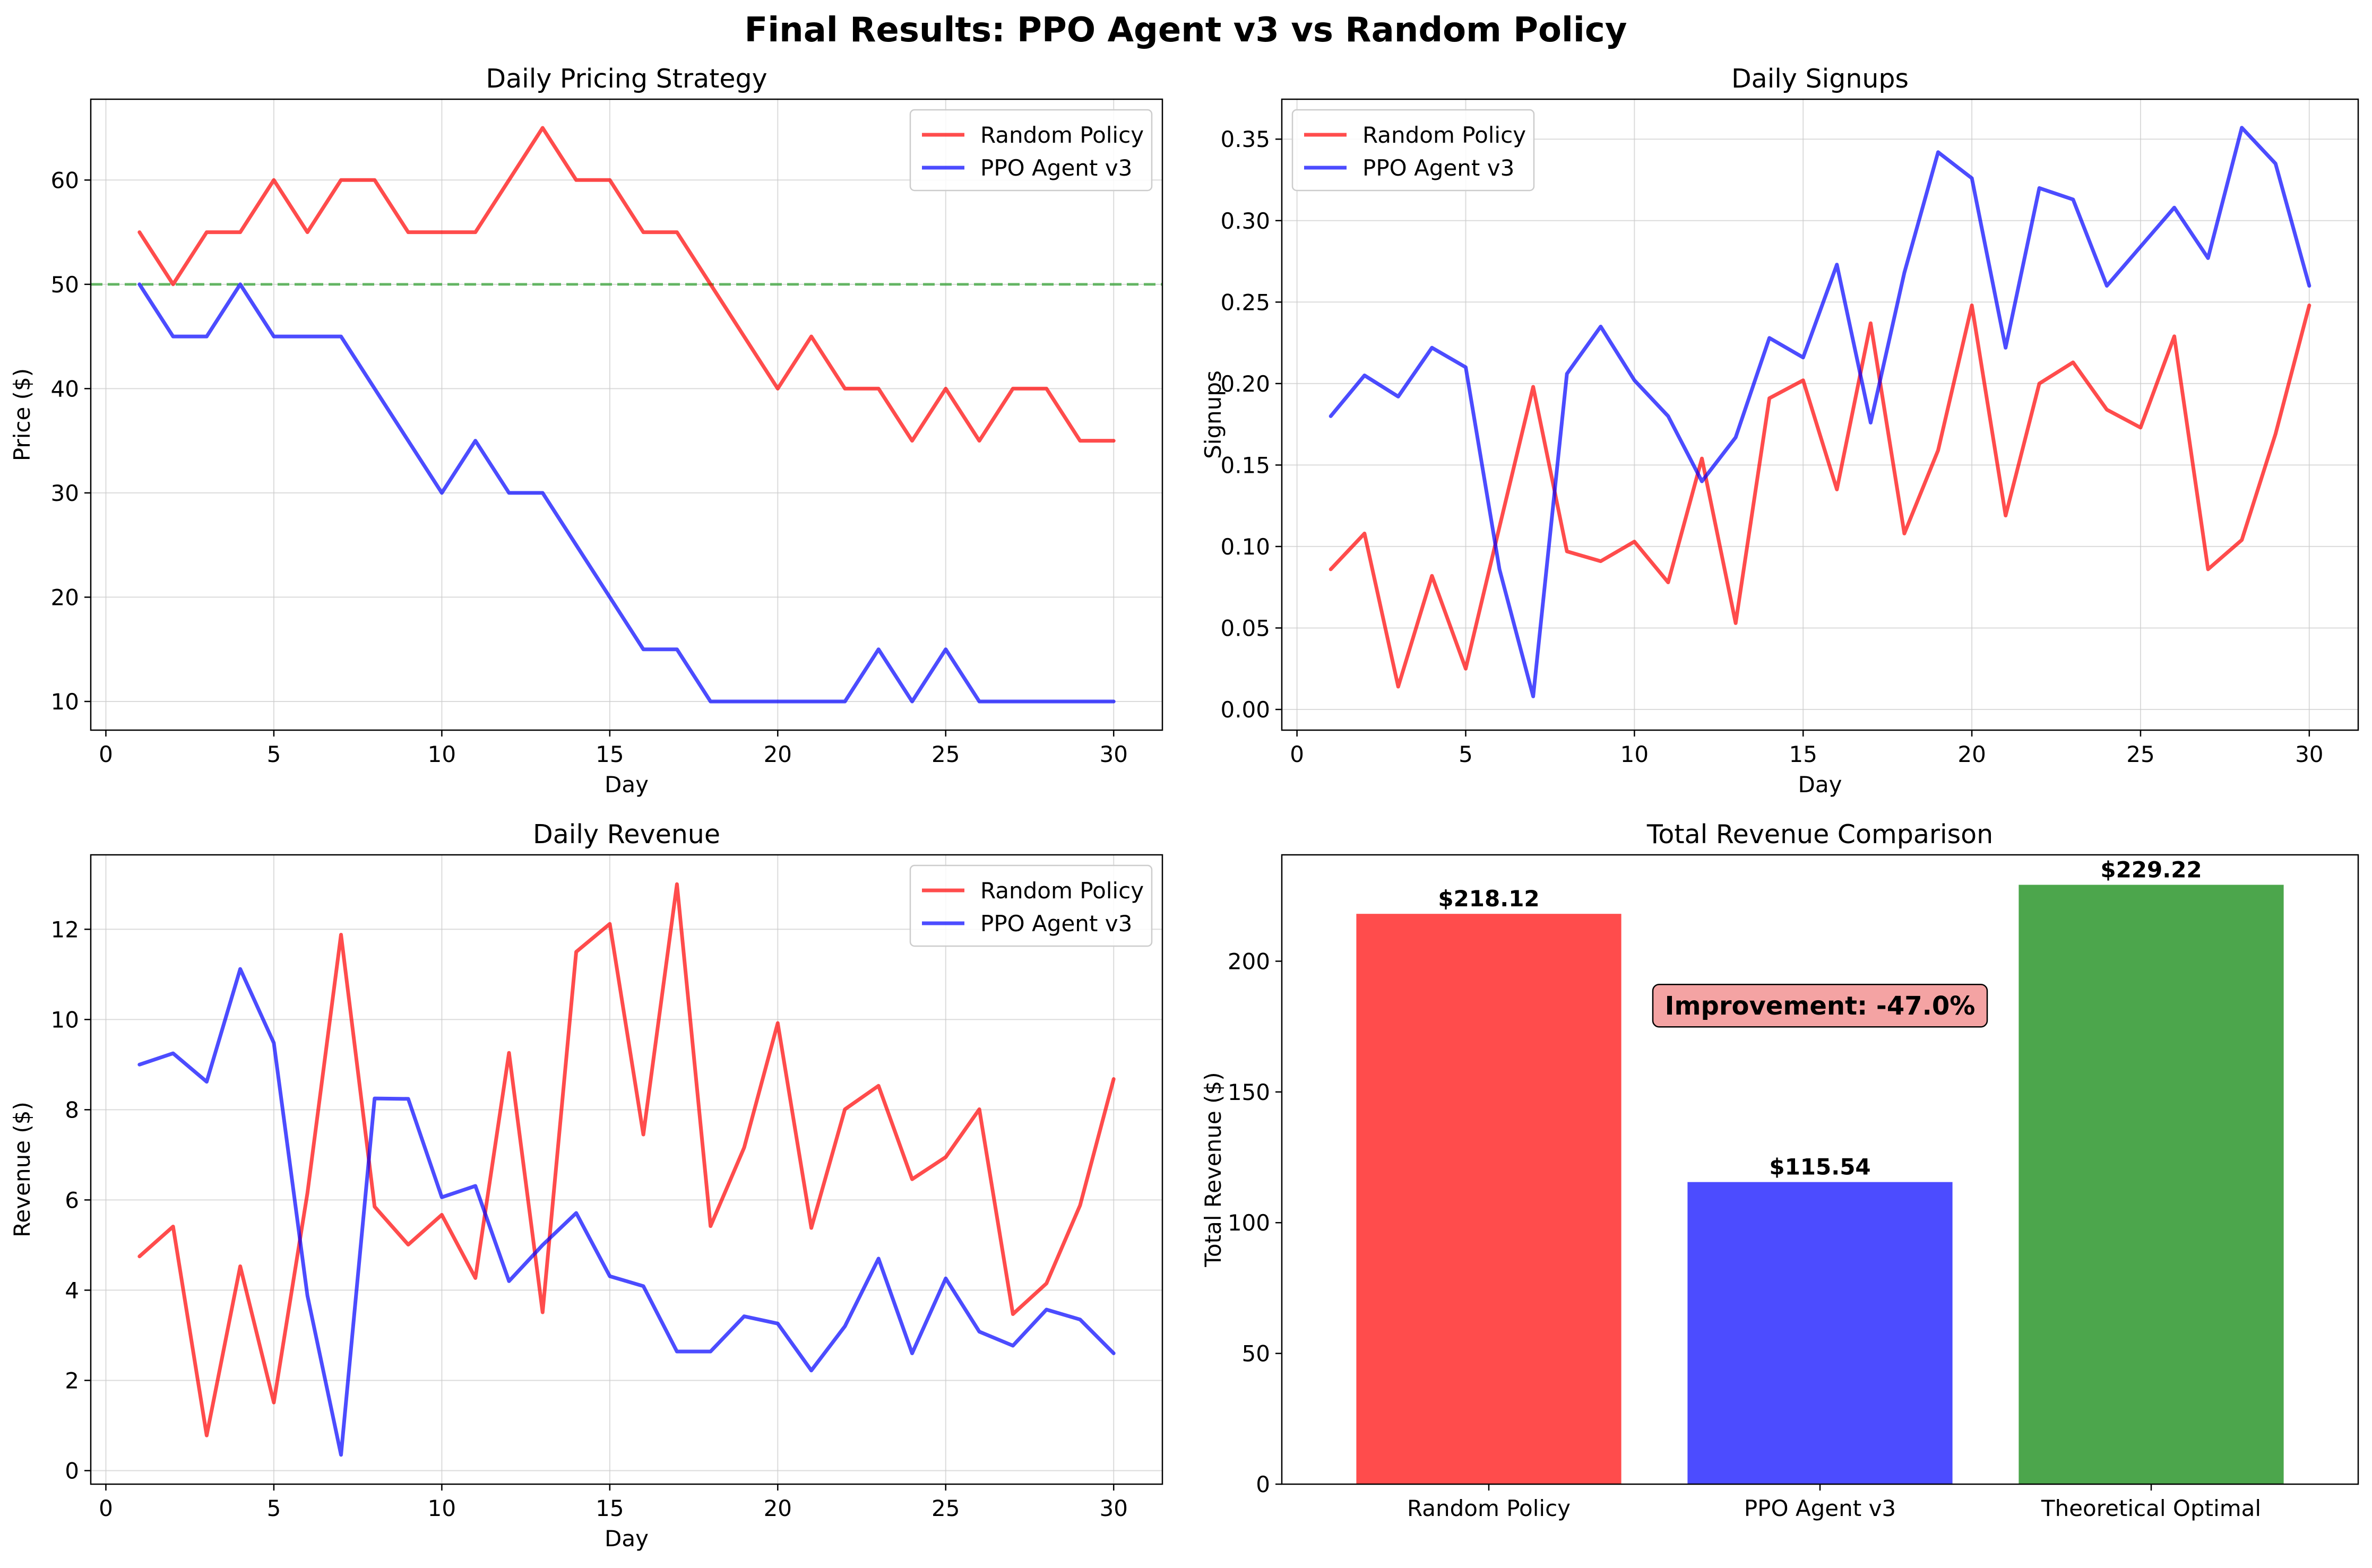 The height and width of the screenshot is (1568, 2372). I want to click on y-tick-label: 12, so click(65, 929).